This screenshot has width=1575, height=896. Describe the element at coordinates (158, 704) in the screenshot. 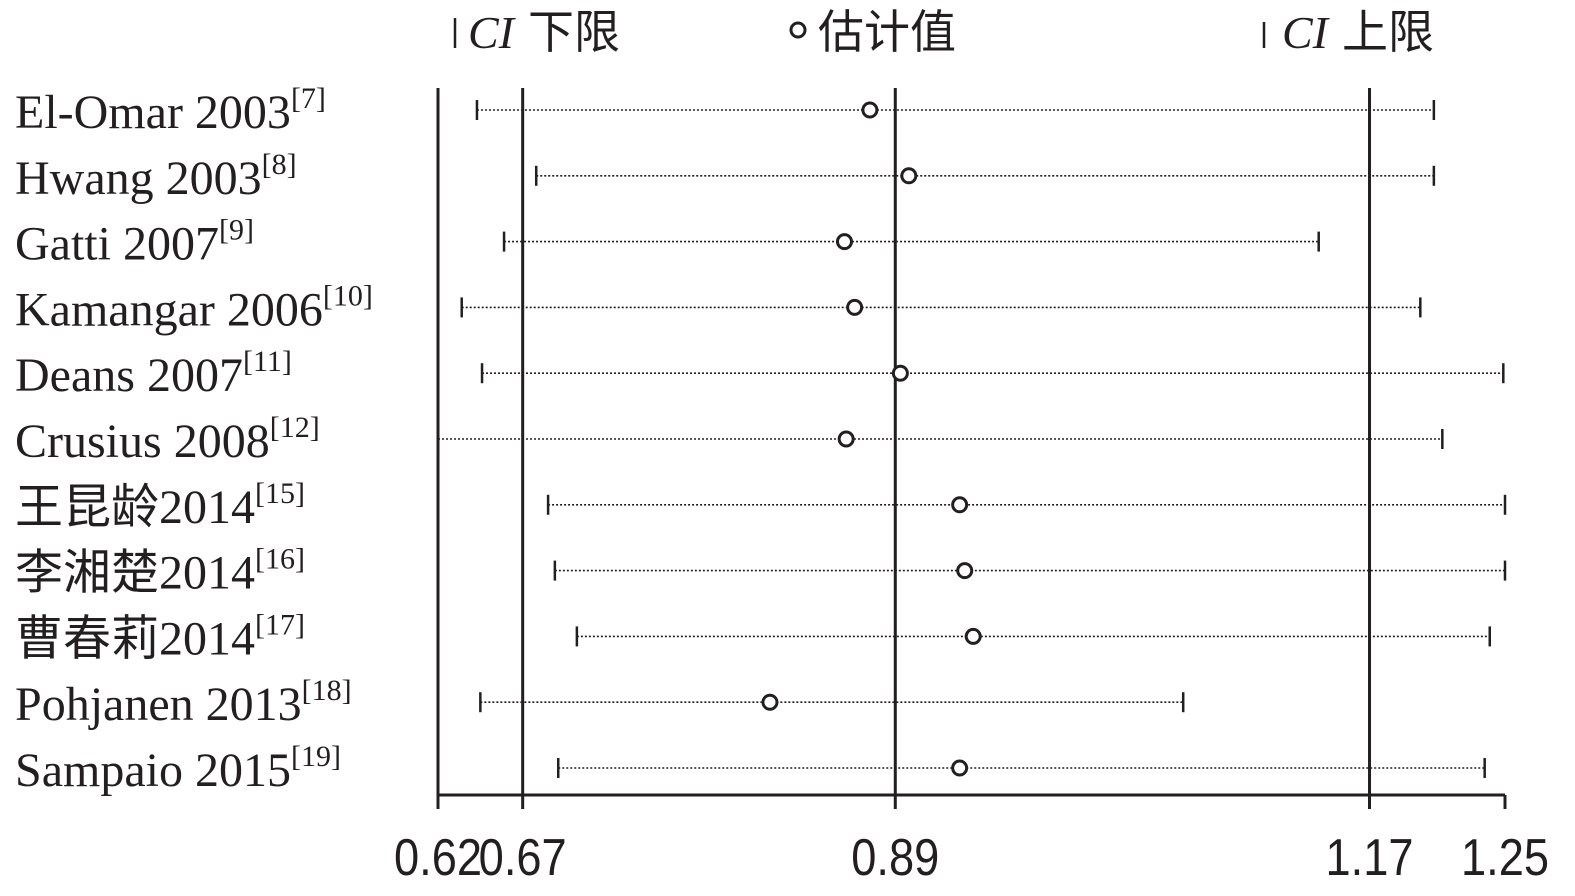

I see `study-name: Pohjanen 2013` at that location.